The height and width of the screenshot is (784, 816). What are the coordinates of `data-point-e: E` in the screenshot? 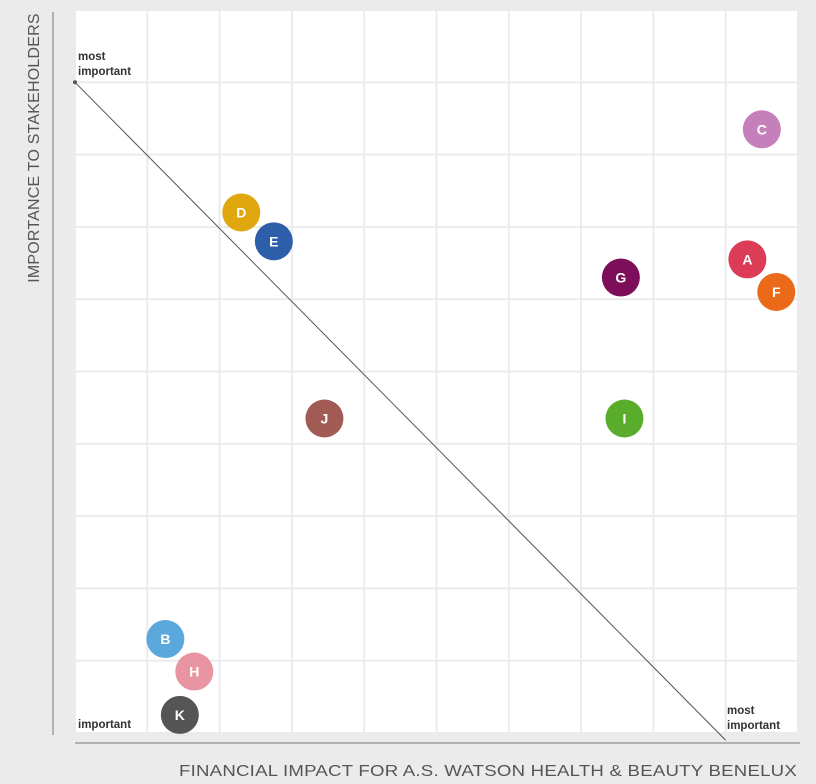 It's located at (273, 241).